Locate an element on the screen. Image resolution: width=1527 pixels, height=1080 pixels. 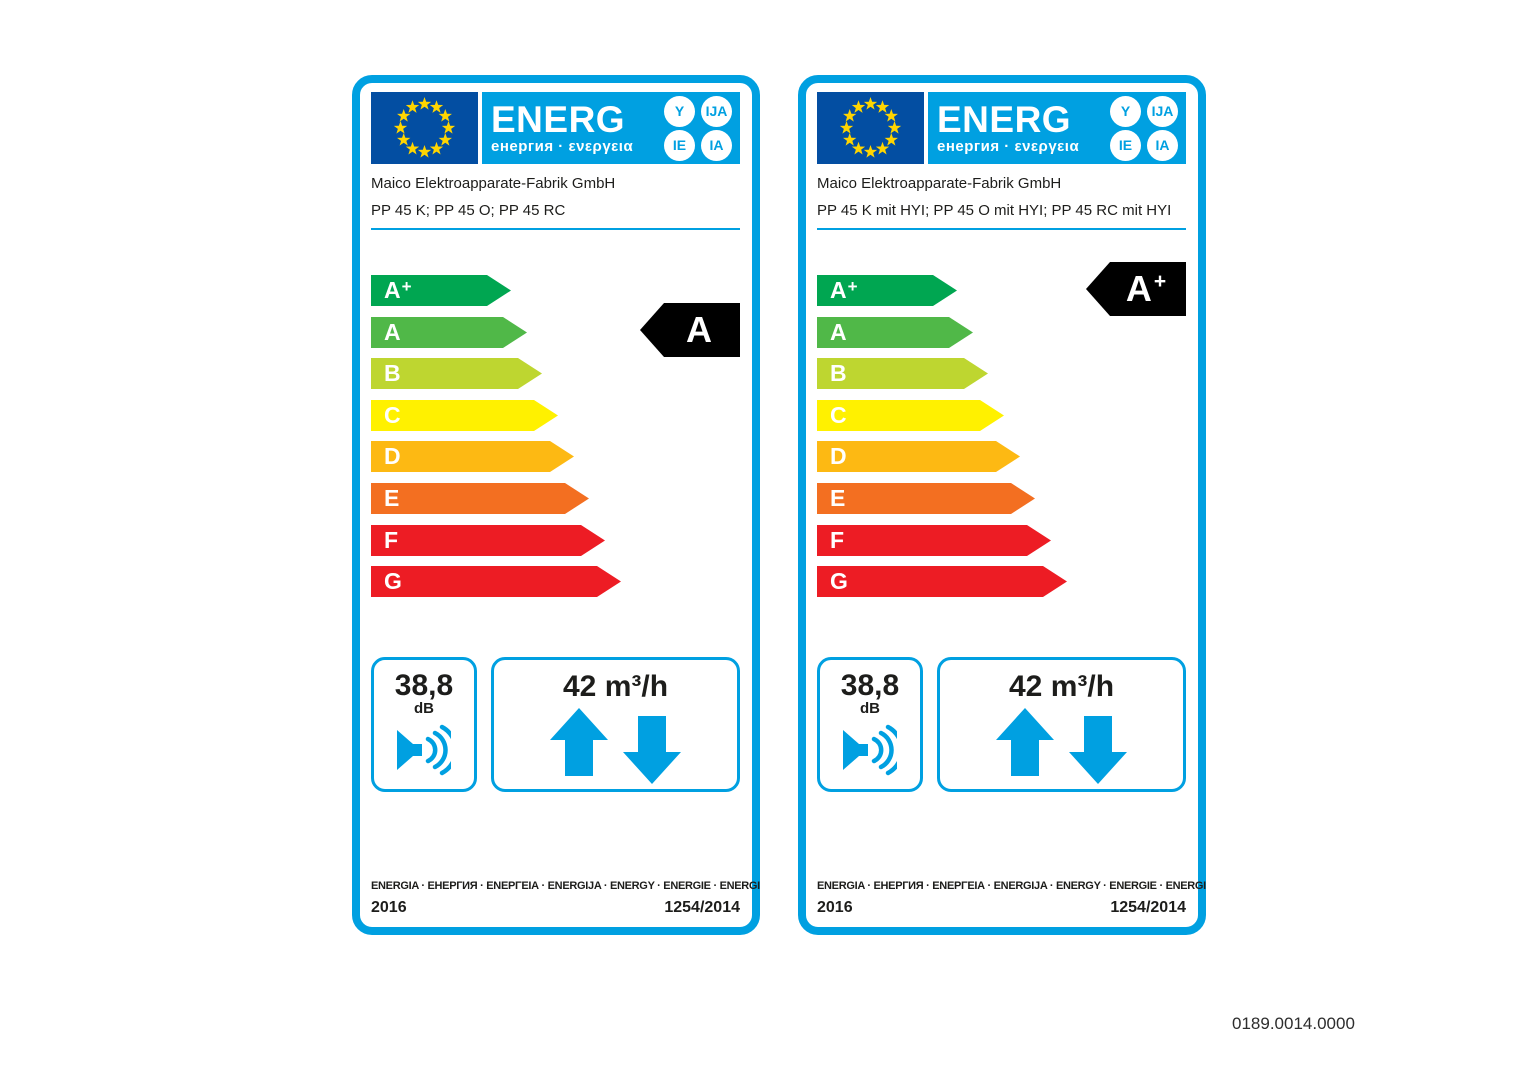
model-names: PP 45 K; PP 45 O; PP 45 RC is located at coordinates (468, 210).